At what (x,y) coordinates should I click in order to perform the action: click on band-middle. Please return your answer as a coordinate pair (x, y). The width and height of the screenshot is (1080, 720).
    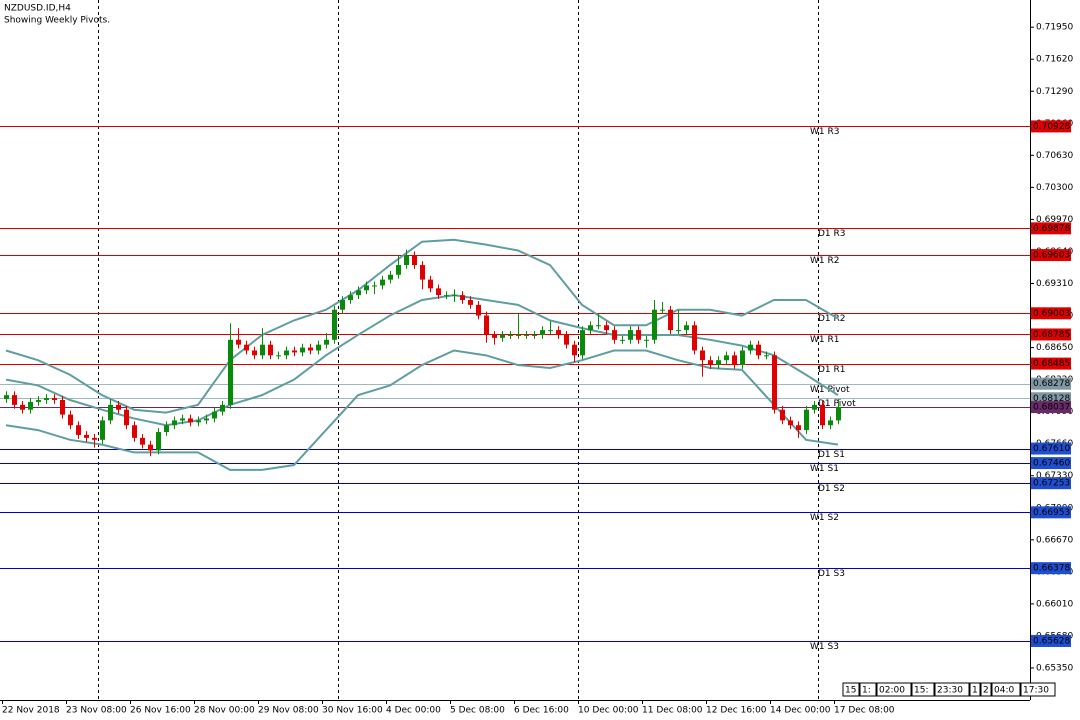
    Looking at the image, I should click on (422, 360).